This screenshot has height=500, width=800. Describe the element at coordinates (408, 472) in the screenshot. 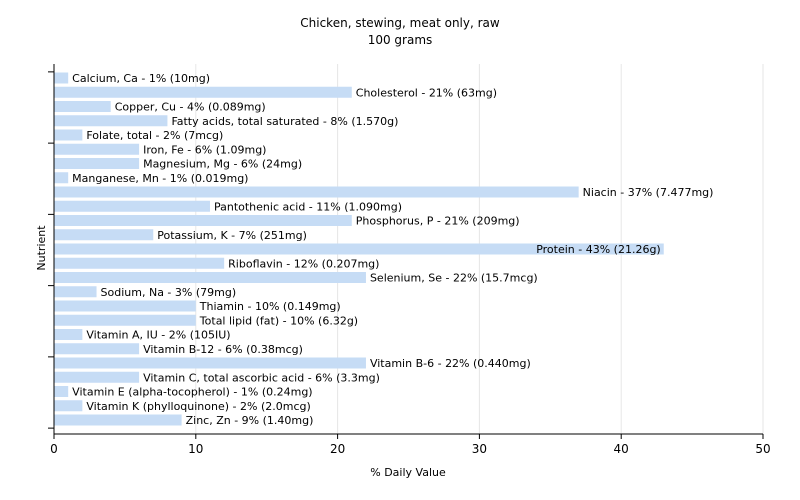

I see `x-axis-label: % Daily Value` at that location.